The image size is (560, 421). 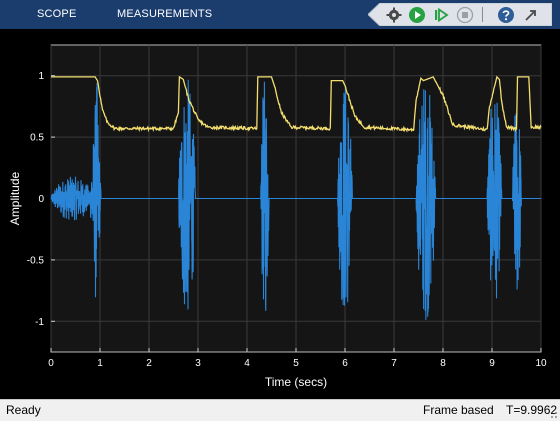 What do you see at coordinates (394, 363) in the screenshot?
I see `x-tick-label: 7` at bounding box center [394, 363].